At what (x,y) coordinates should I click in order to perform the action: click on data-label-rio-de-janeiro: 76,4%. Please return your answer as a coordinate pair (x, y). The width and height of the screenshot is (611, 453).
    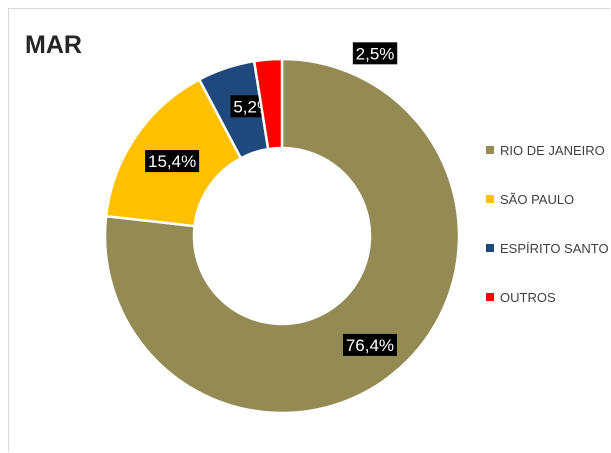
    Looking at the image, I should click on (370, 345).